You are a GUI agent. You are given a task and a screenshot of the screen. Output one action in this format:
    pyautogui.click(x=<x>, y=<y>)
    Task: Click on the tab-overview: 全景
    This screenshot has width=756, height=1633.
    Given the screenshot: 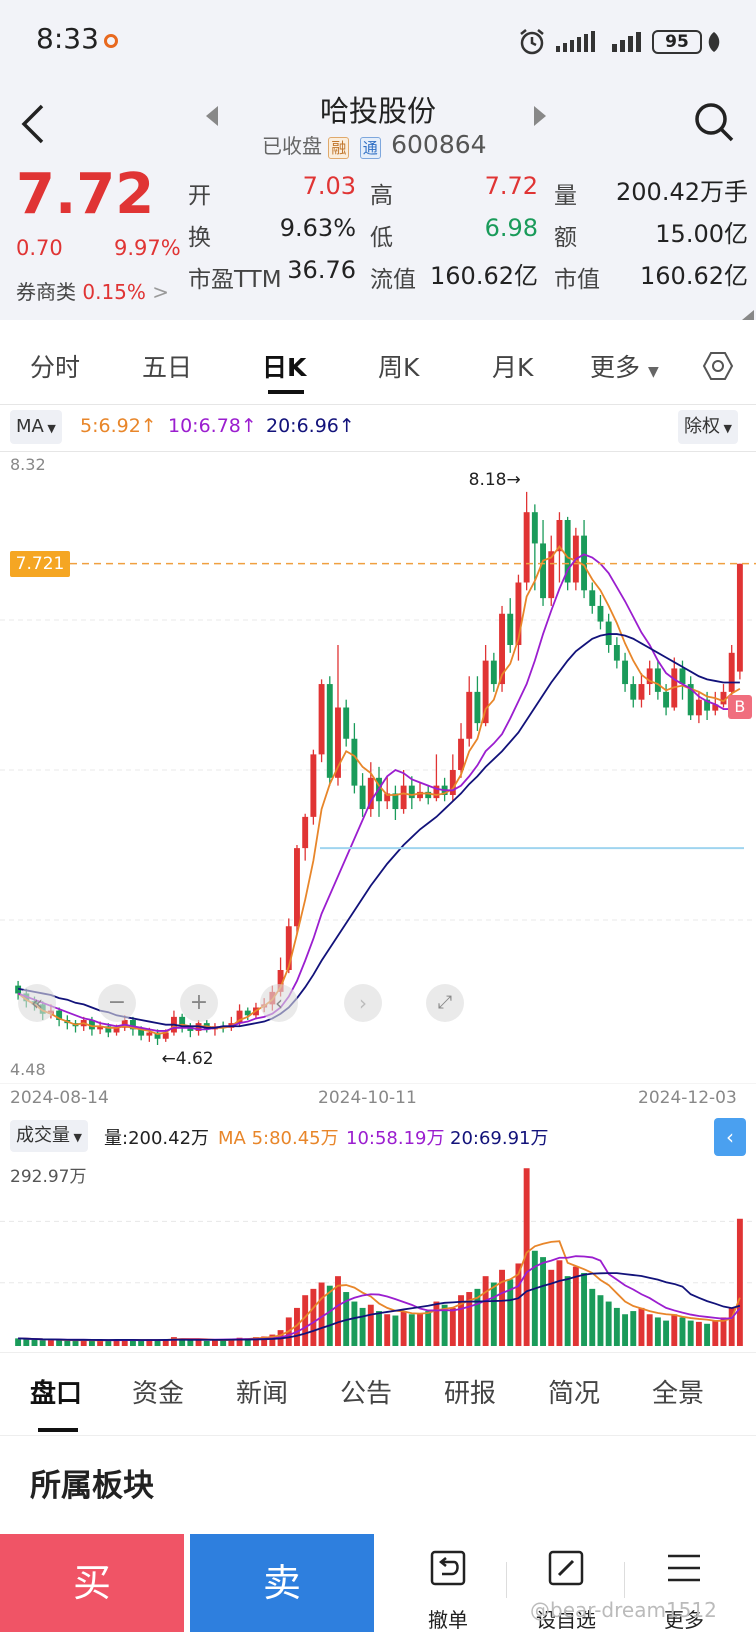 What is the action you would take?
    pyautogui.click(x=678, y=1394)
    